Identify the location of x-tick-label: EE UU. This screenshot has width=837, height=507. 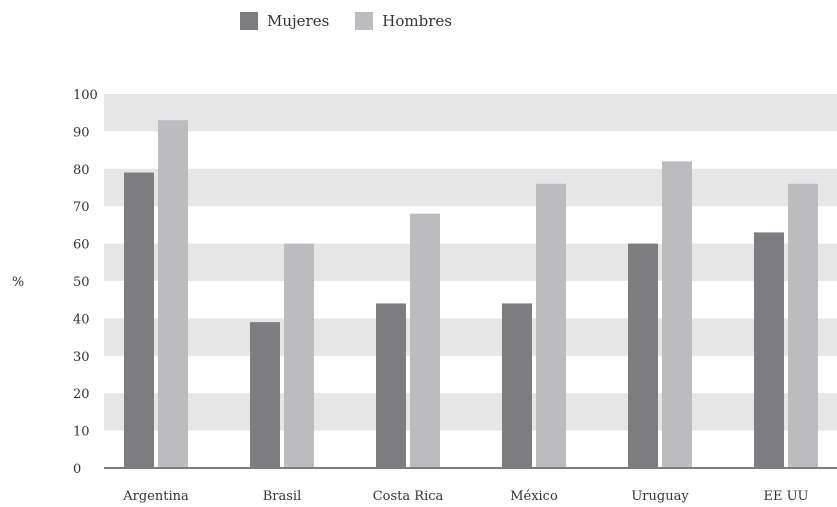
(785, 496).